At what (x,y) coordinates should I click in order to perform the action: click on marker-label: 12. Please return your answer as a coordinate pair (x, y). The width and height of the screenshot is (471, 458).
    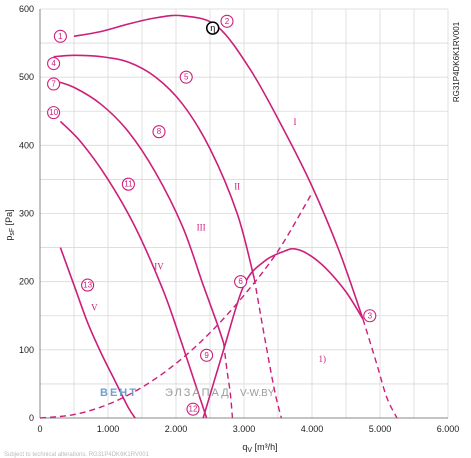
    Looking at the image, I should click on (193, 409).